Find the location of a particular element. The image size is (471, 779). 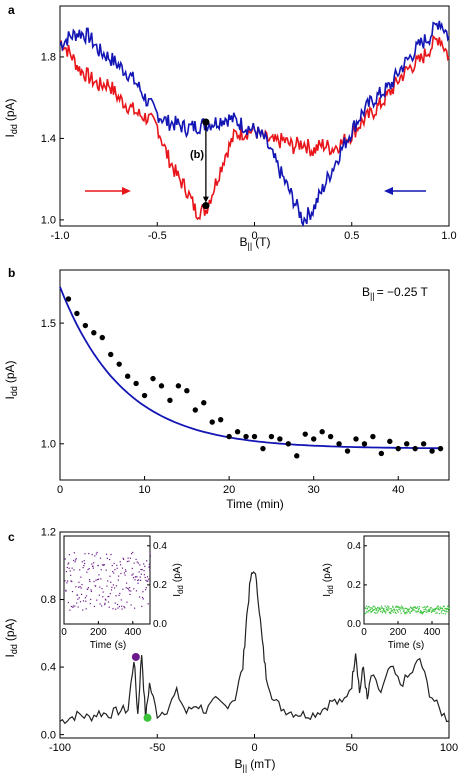

panel-a-marker is located at coordinates (206, 122).